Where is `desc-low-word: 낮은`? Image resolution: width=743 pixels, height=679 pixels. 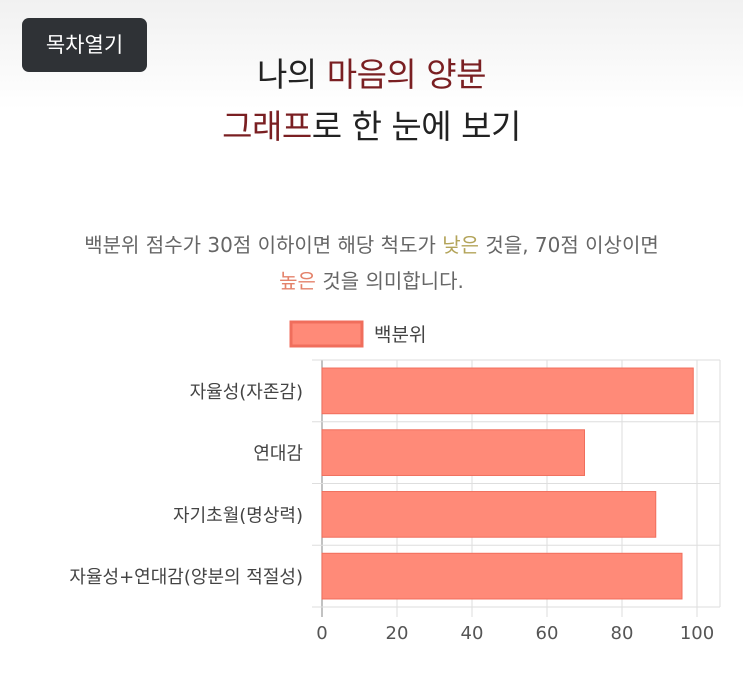 desc-low-word: 낮은 is located at coordinates (461, 245).